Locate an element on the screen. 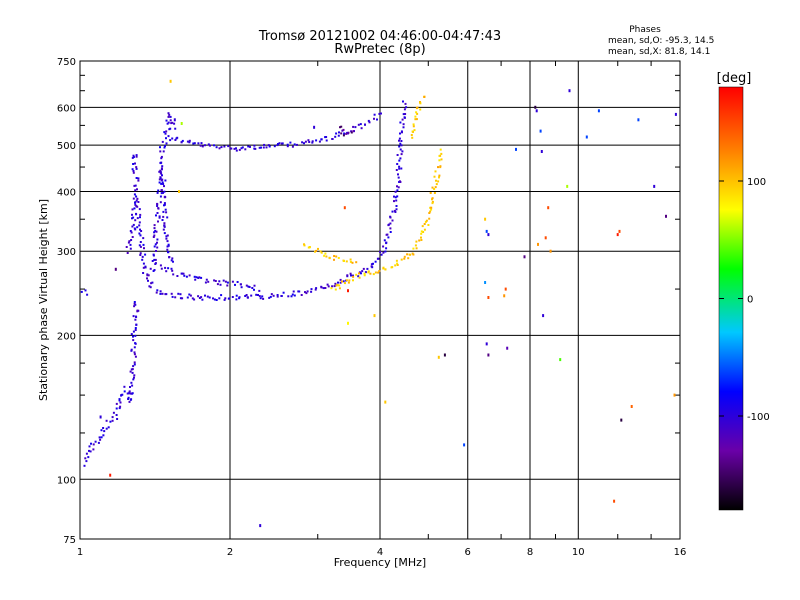 This screenshot has height=600, width=800. y-tick-label: 200 is located at coordinates (66, 336).